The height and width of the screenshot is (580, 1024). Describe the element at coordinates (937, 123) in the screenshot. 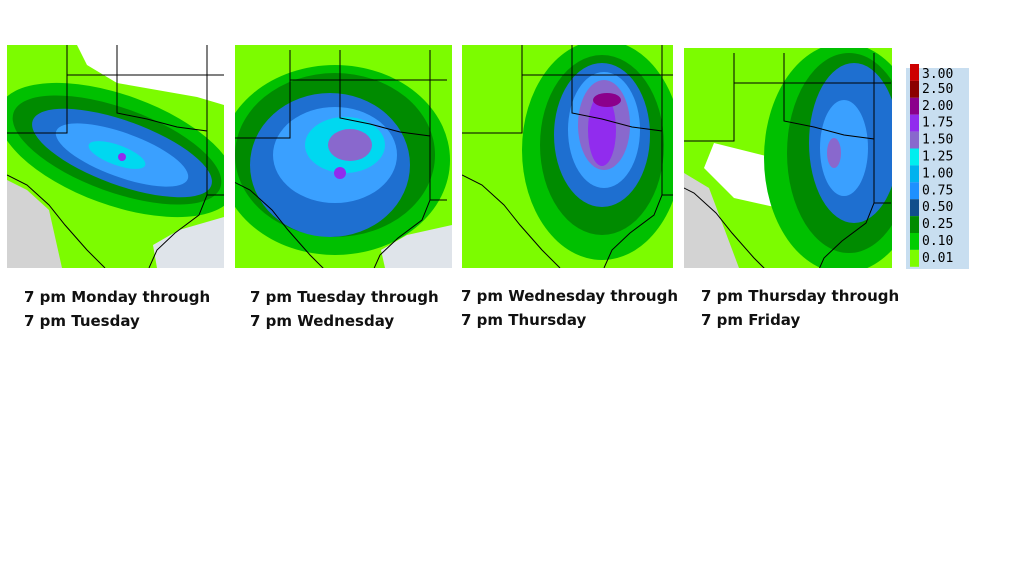

I see `legend-label: 1.75` at that location.